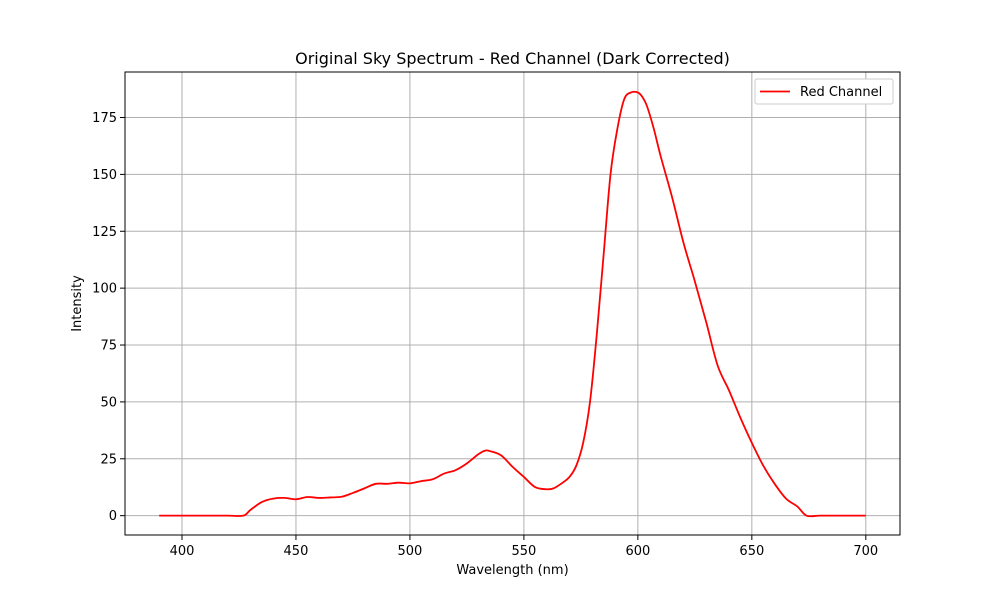 This screenshot has height=600, width=1000. Describe the element at coordinates (182, 551) in the screenshot. I see `x-tick-label: 400` at that location.